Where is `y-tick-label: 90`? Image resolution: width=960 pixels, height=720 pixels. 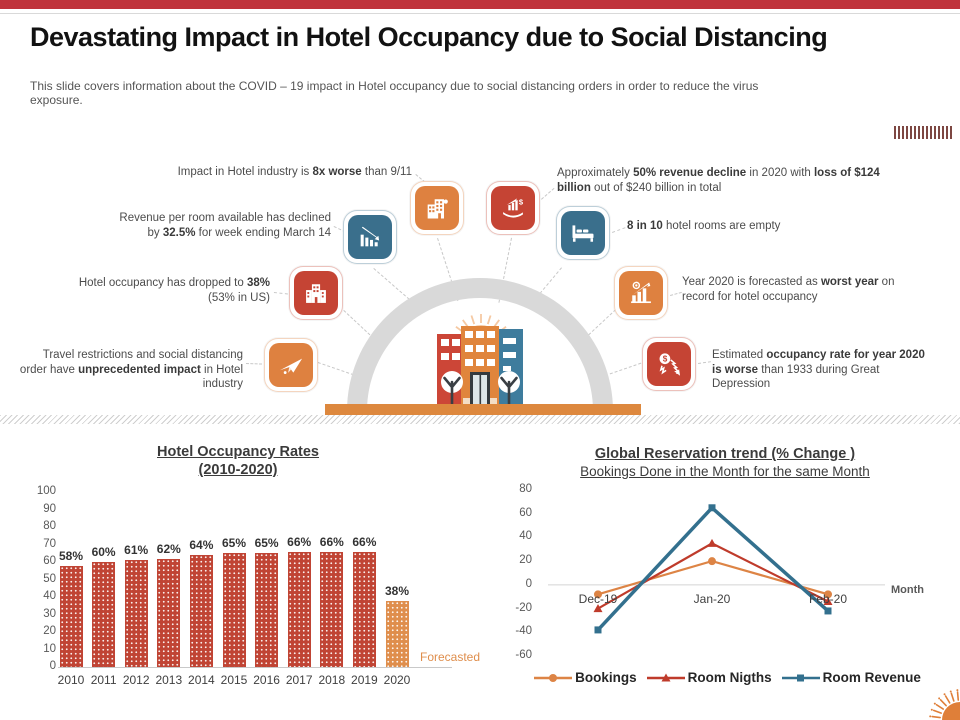
y-tick-label: 90 is located at coordinates (49, 508).